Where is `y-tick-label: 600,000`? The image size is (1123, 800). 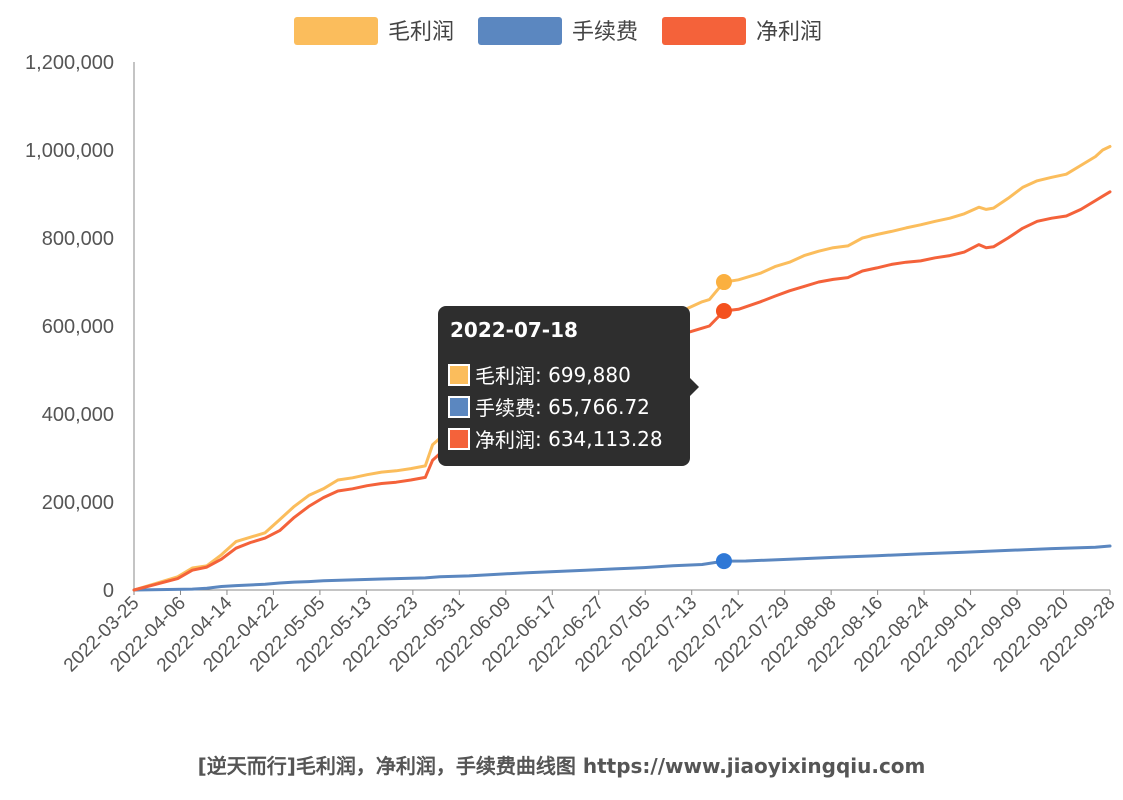 y-tick-label: 600,000 is located at coordinates (78, 327).